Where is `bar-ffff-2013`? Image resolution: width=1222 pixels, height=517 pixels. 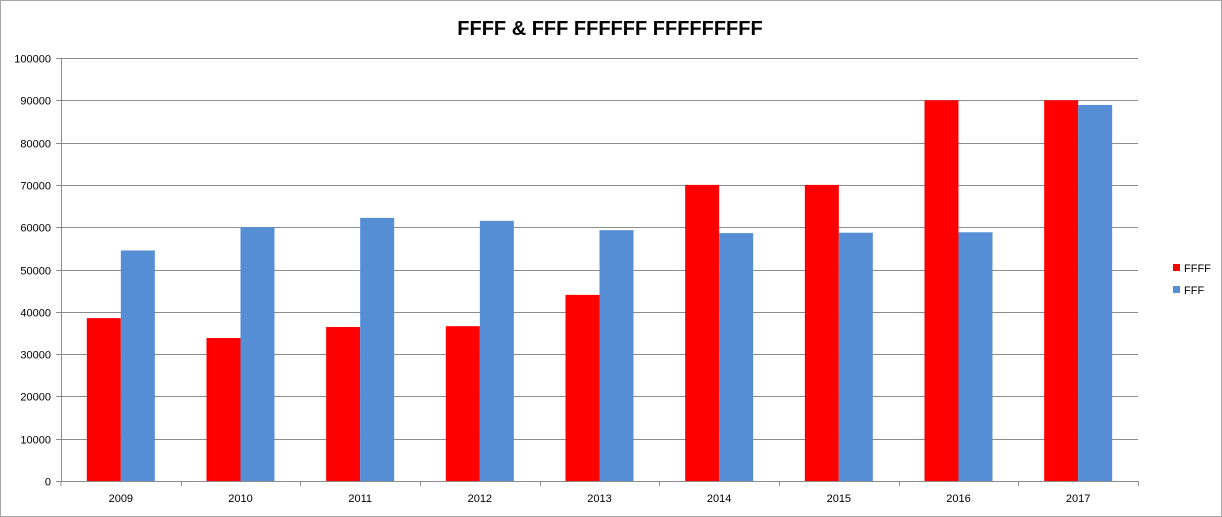 bar-ffff-2013 is located at coordinates (582, 387).